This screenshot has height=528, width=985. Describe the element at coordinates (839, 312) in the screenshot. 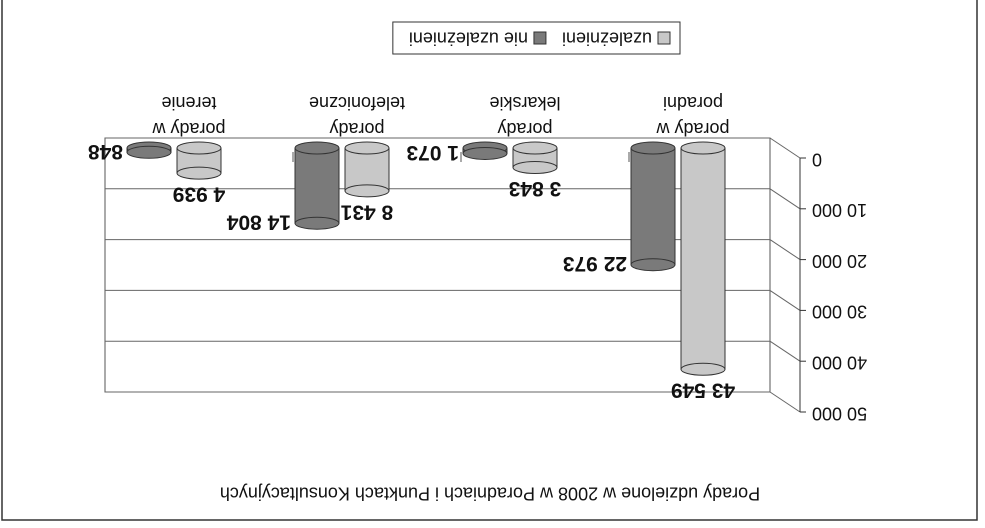

I see `y-tick-label: 30 000` at that location.